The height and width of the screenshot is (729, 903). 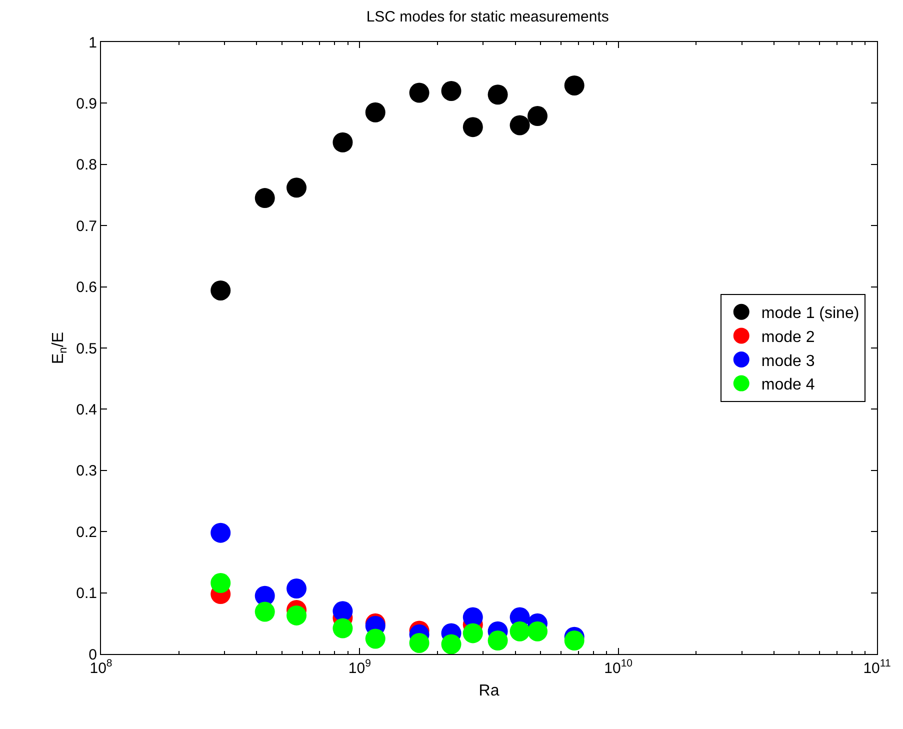 I want to click on legend-label: mode 2, so click(x=788, y=337).